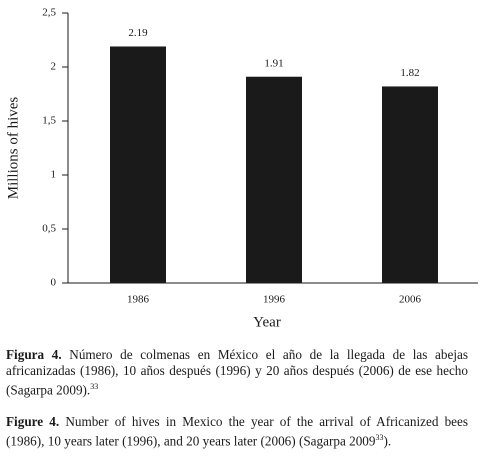 Image resolution: width=481 pixels, height=466 pixels. I want to click on y-tick-label: 0,5, so click(49, 229).